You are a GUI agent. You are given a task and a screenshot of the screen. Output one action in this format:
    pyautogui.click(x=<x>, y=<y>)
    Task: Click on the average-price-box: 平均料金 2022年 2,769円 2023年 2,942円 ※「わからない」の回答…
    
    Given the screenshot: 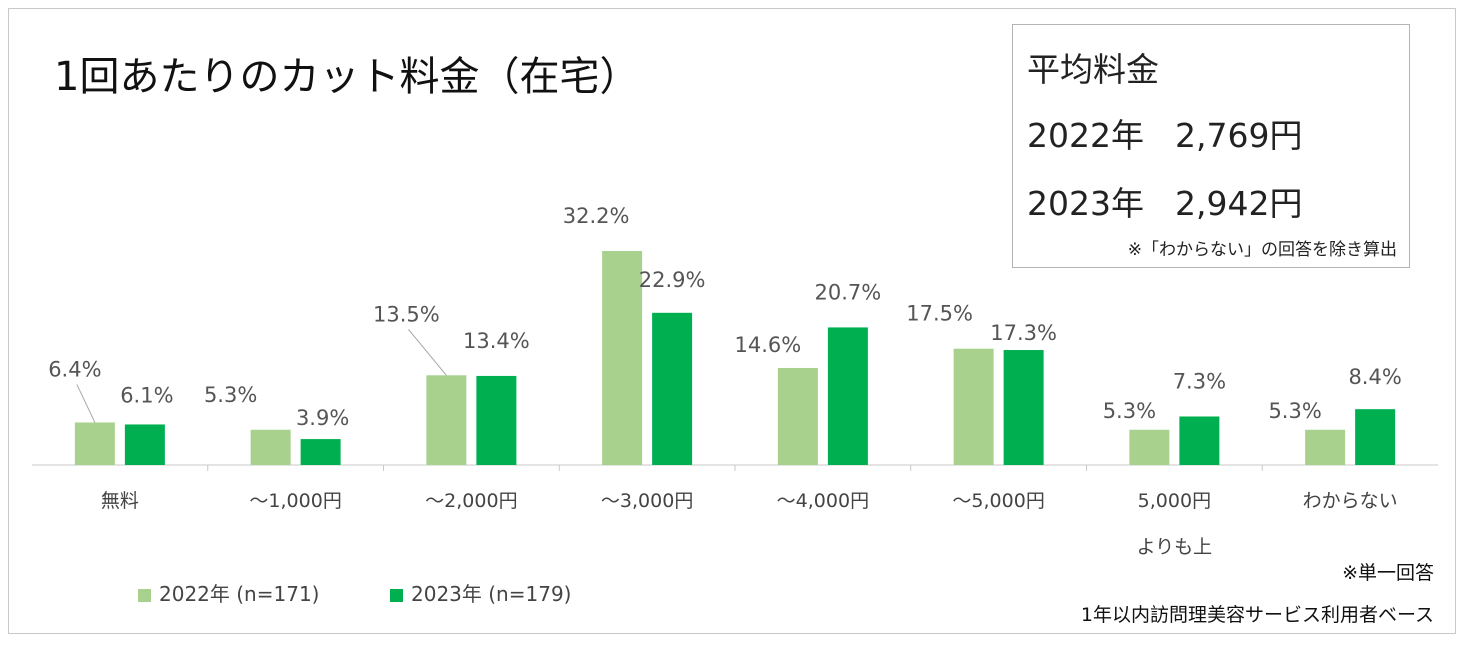 What is the action you would take?
    pyautogui.click(x=1211, y=146)
    